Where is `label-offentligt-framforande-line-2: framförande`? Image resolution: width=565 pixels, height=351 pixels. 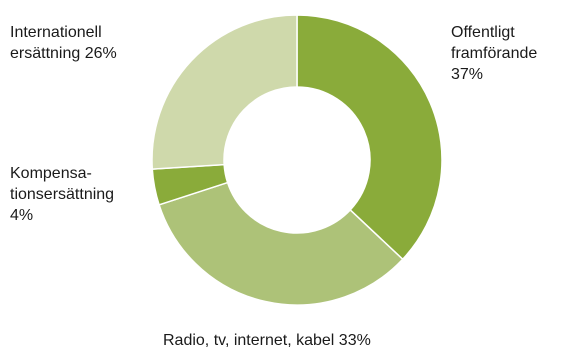 label-offentligt-framforande-line-2: framförande is located at coordinates (494, 53).